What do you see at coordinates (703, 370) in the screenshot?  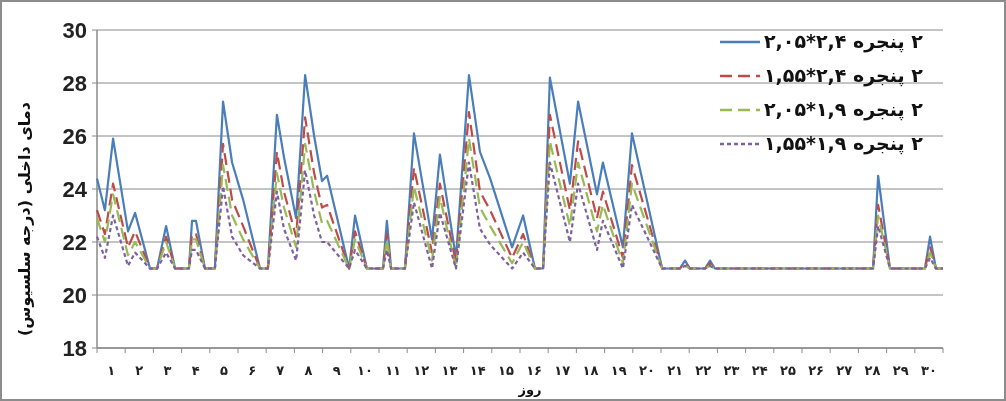 I see `x-tick-label: ۲۲` at bounding box center [703, 370].